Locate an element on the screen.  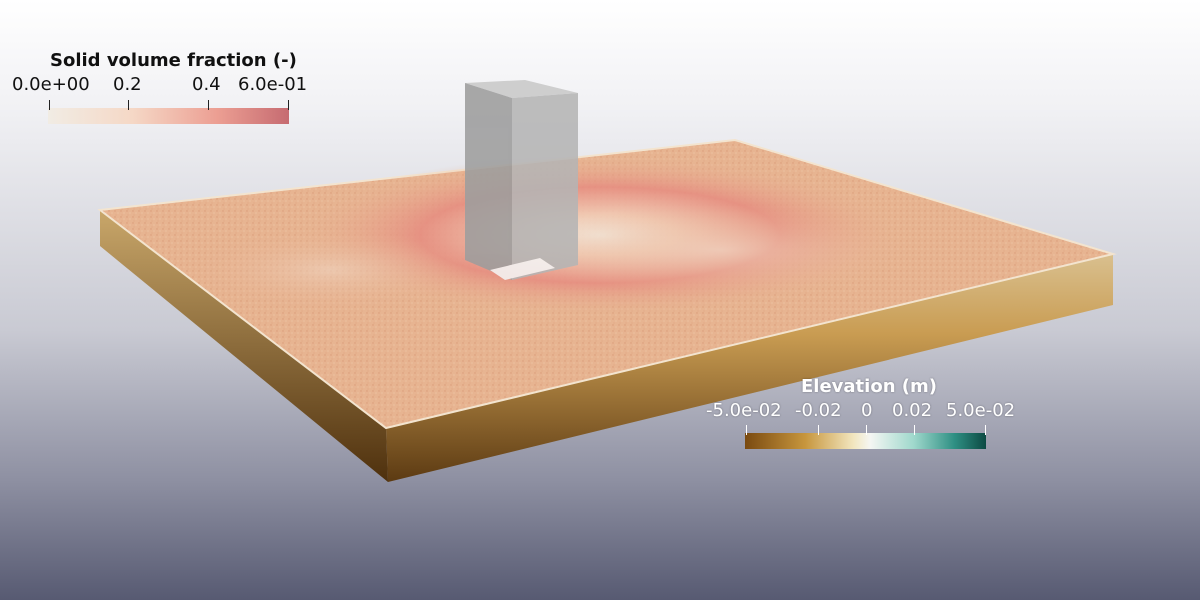
legend-tick-label: 0.0e+00 is located at coordinates (51, 84).